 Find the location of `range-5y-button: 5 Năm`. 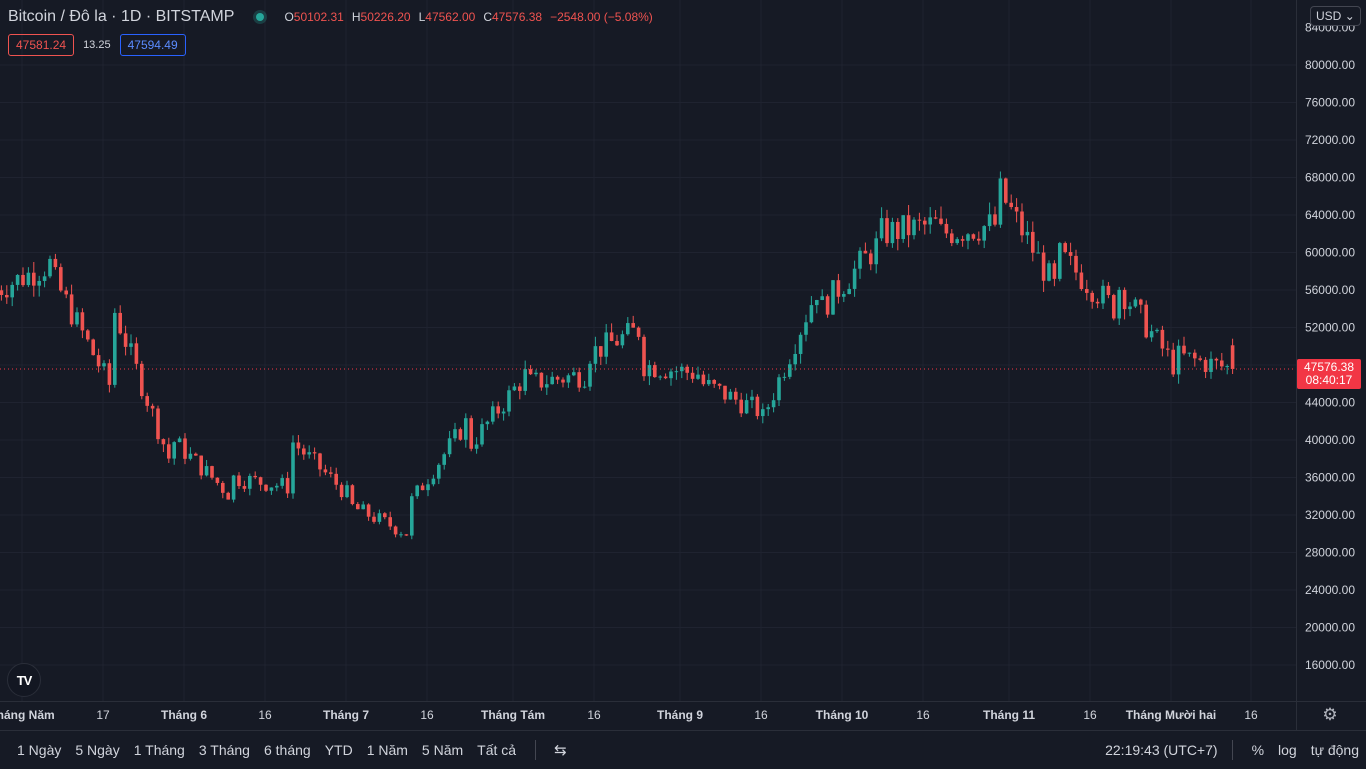

range-5y-button: 5 Năm is located at coordinates (442, 750).